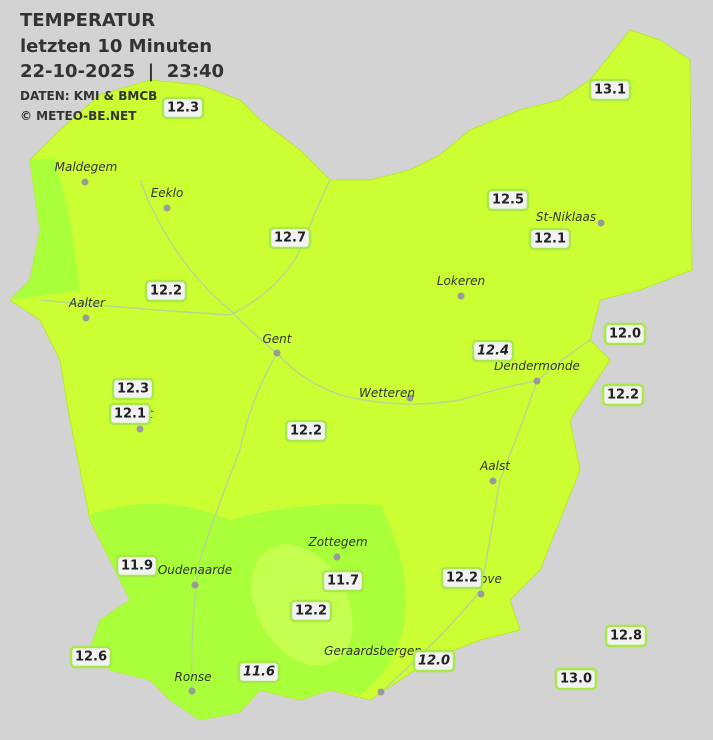 This screenshot has height=740, width=713. Describe the element at coordinates (88, 96) in the screenshot. I see `source: DATEN: KMI & BMCB` at that location.